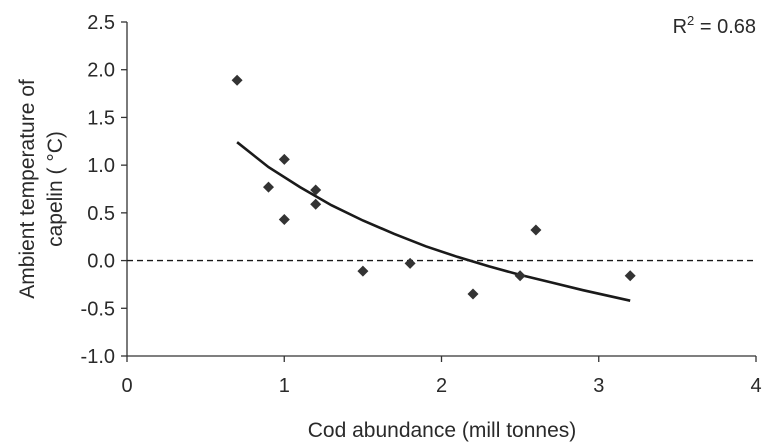  Describe the element at coordinates (55, 189) in the screenshot. I see `y-axis-title-line-2: capelin ( °C)` at that location.